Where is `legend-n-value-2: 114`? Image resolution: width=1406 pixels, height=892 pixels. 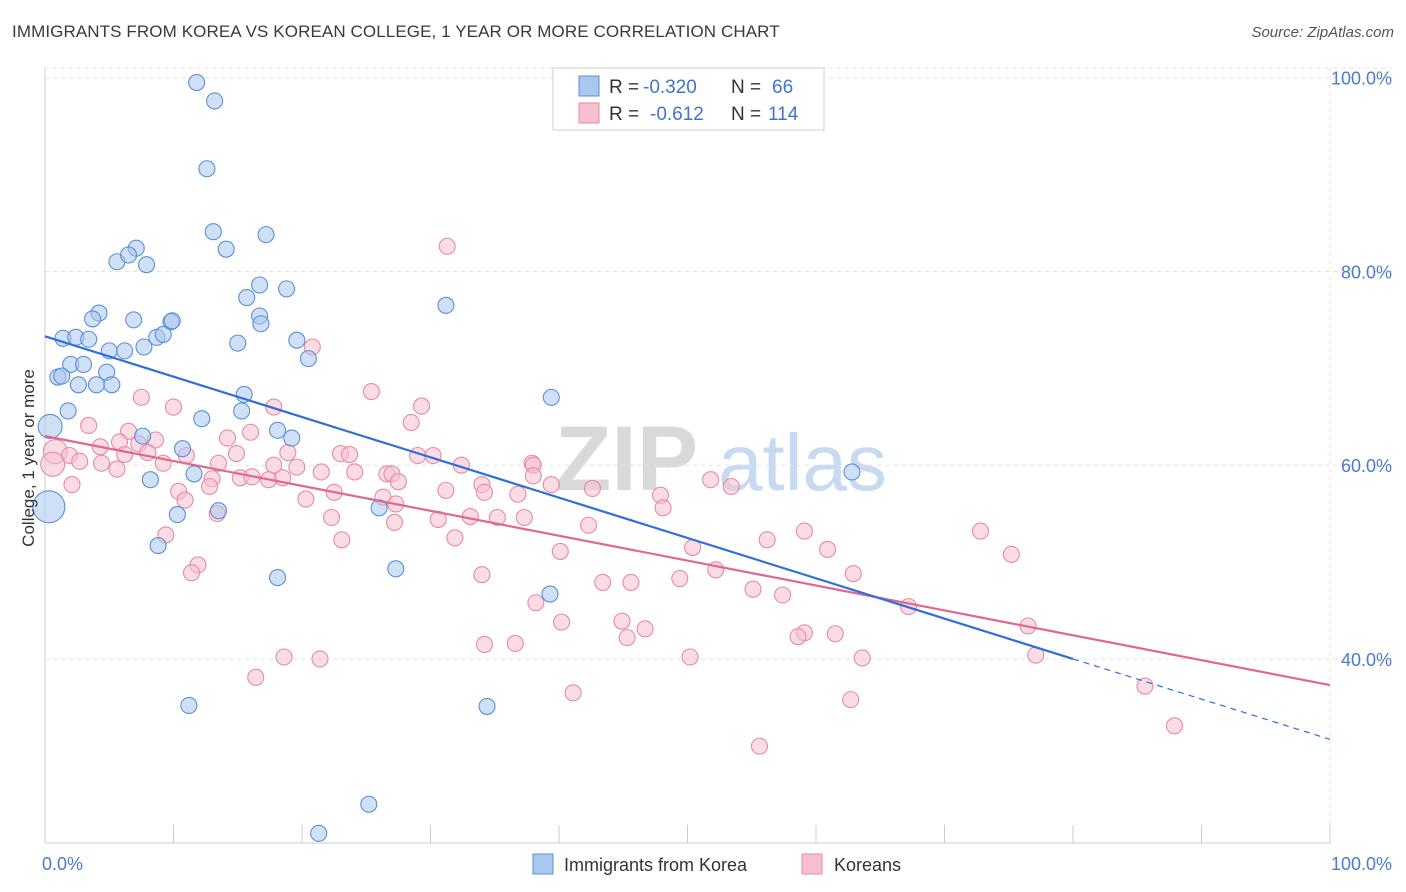
legend-n-value-2: 114 is located at coordinates (783, 114).